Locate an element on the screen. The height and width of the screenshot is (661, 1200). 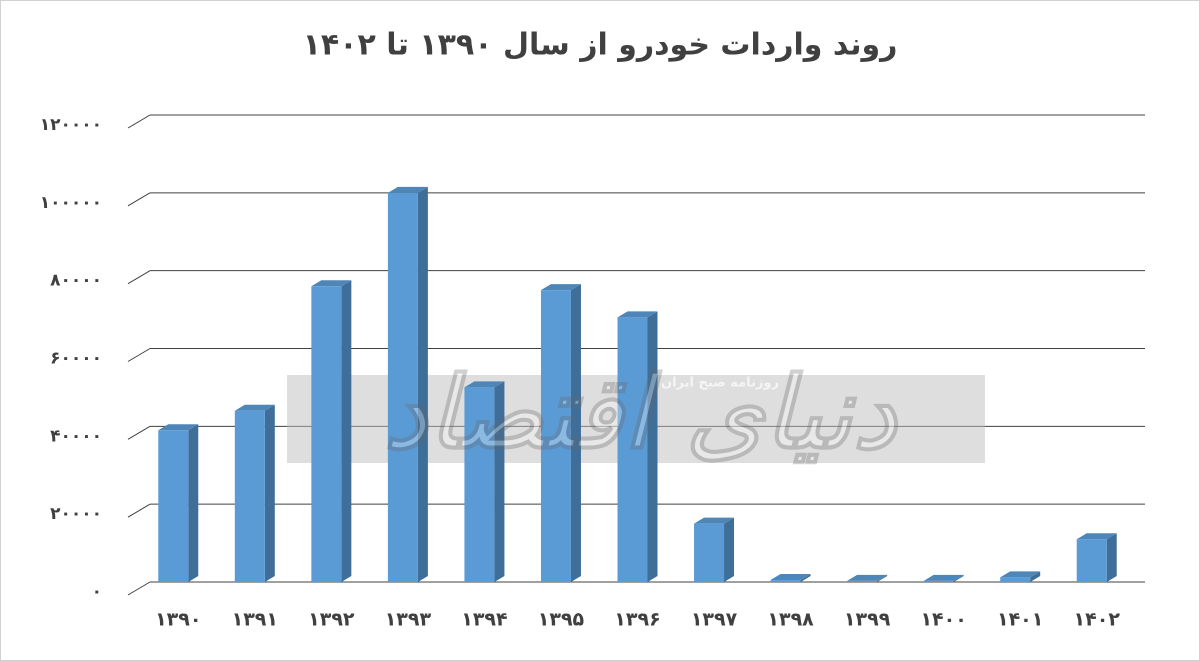
y-tick-label: ۰ is located at coordinates (97, 592).